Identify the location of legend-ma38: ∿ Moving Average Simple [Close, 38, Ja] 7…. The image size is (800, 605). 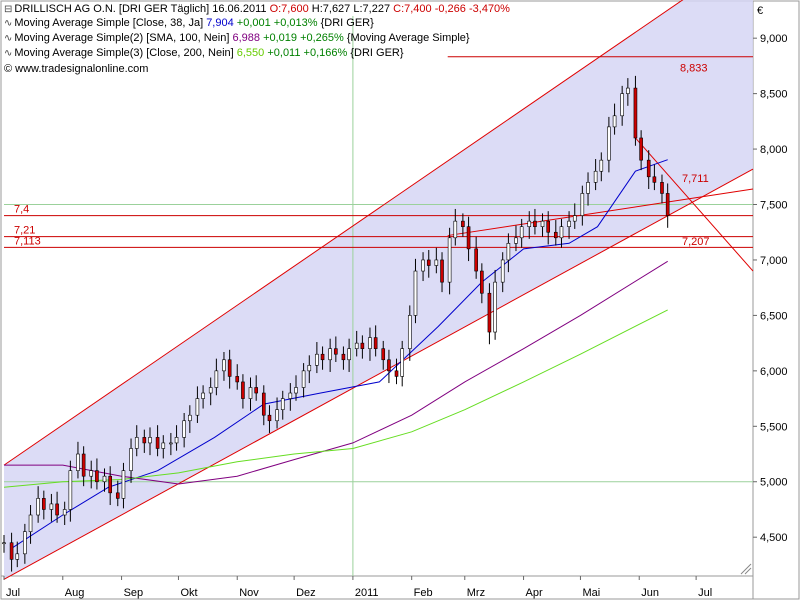
(189, 23).